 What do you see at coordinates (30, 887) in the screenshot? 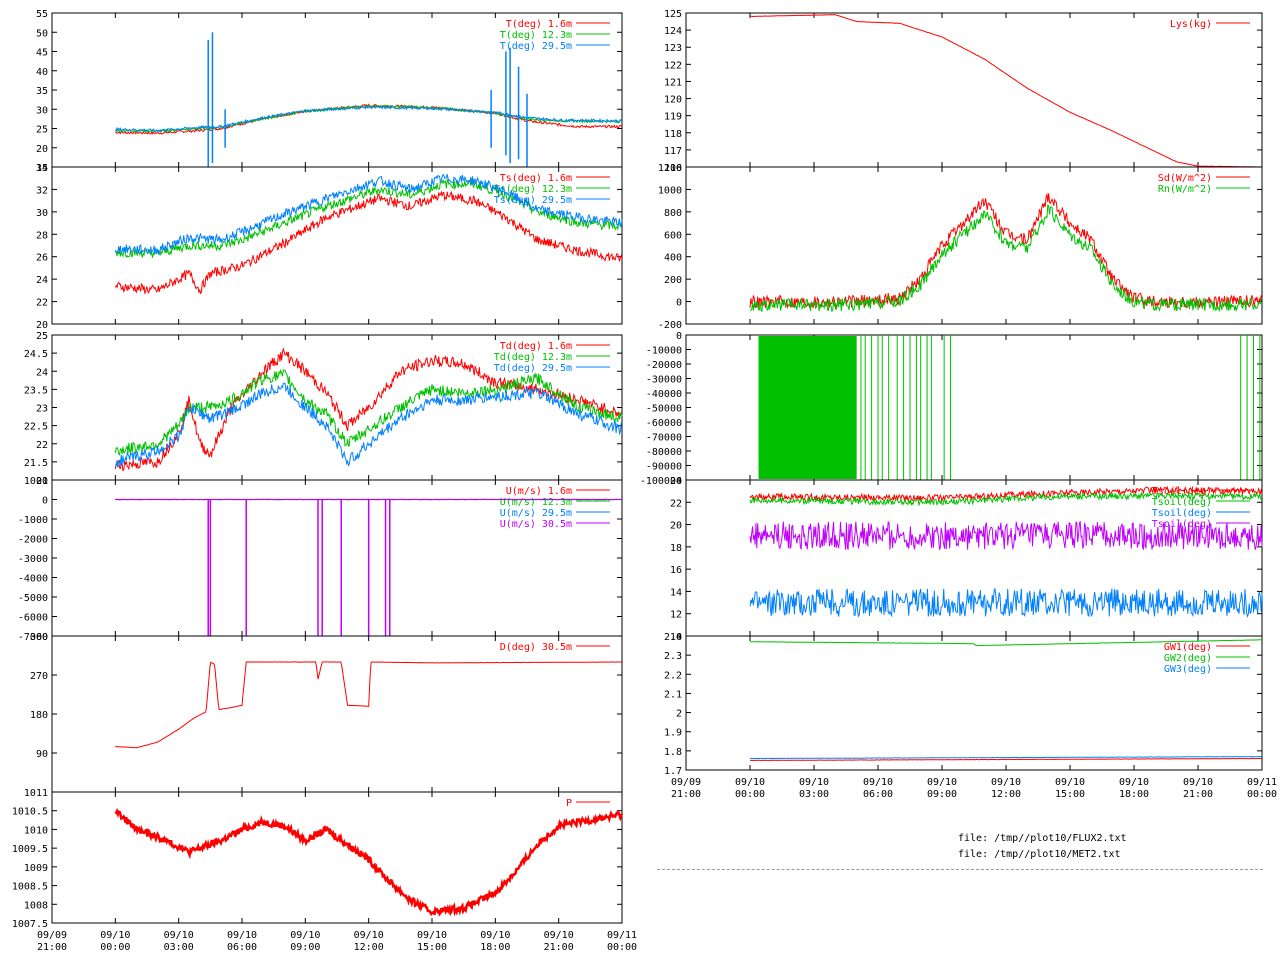
I see `y-tick-label: 1008.5` at bounding box center [30, 887].